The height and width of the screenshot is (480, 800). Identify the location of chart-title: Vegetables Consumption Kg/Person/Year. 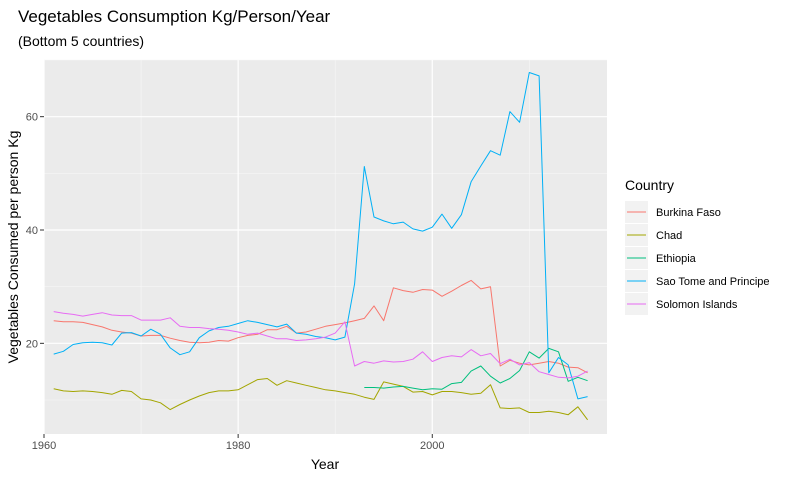
(174, 16).